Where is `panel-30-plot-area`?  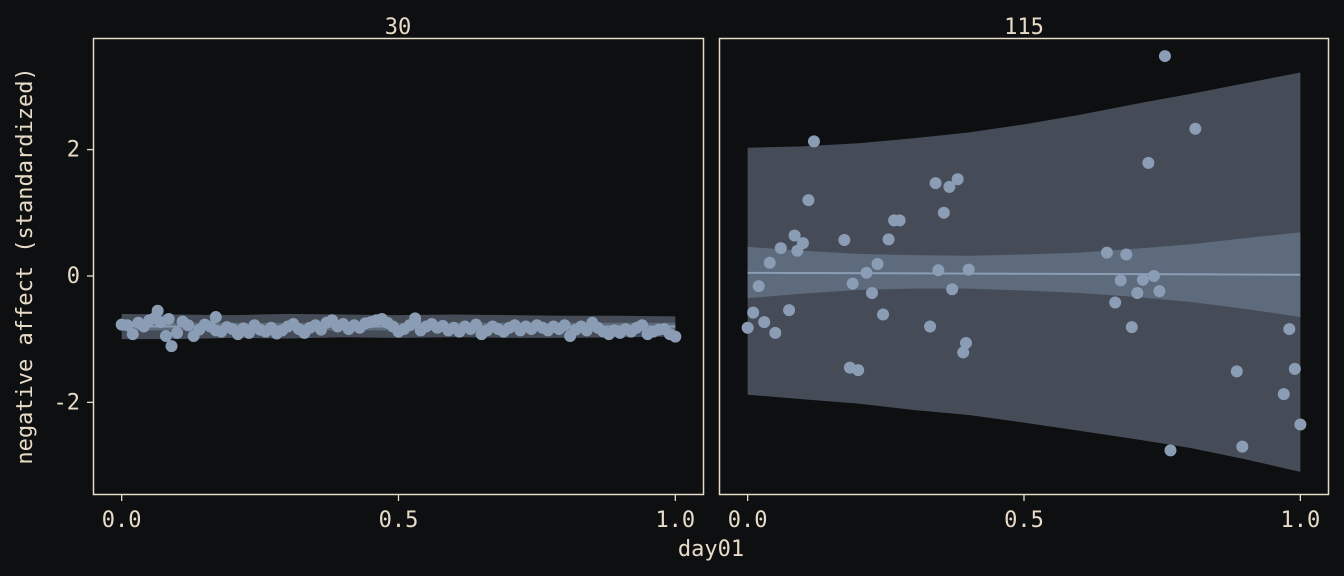 panel-30-plot-area is located at coordinates (398, 328).